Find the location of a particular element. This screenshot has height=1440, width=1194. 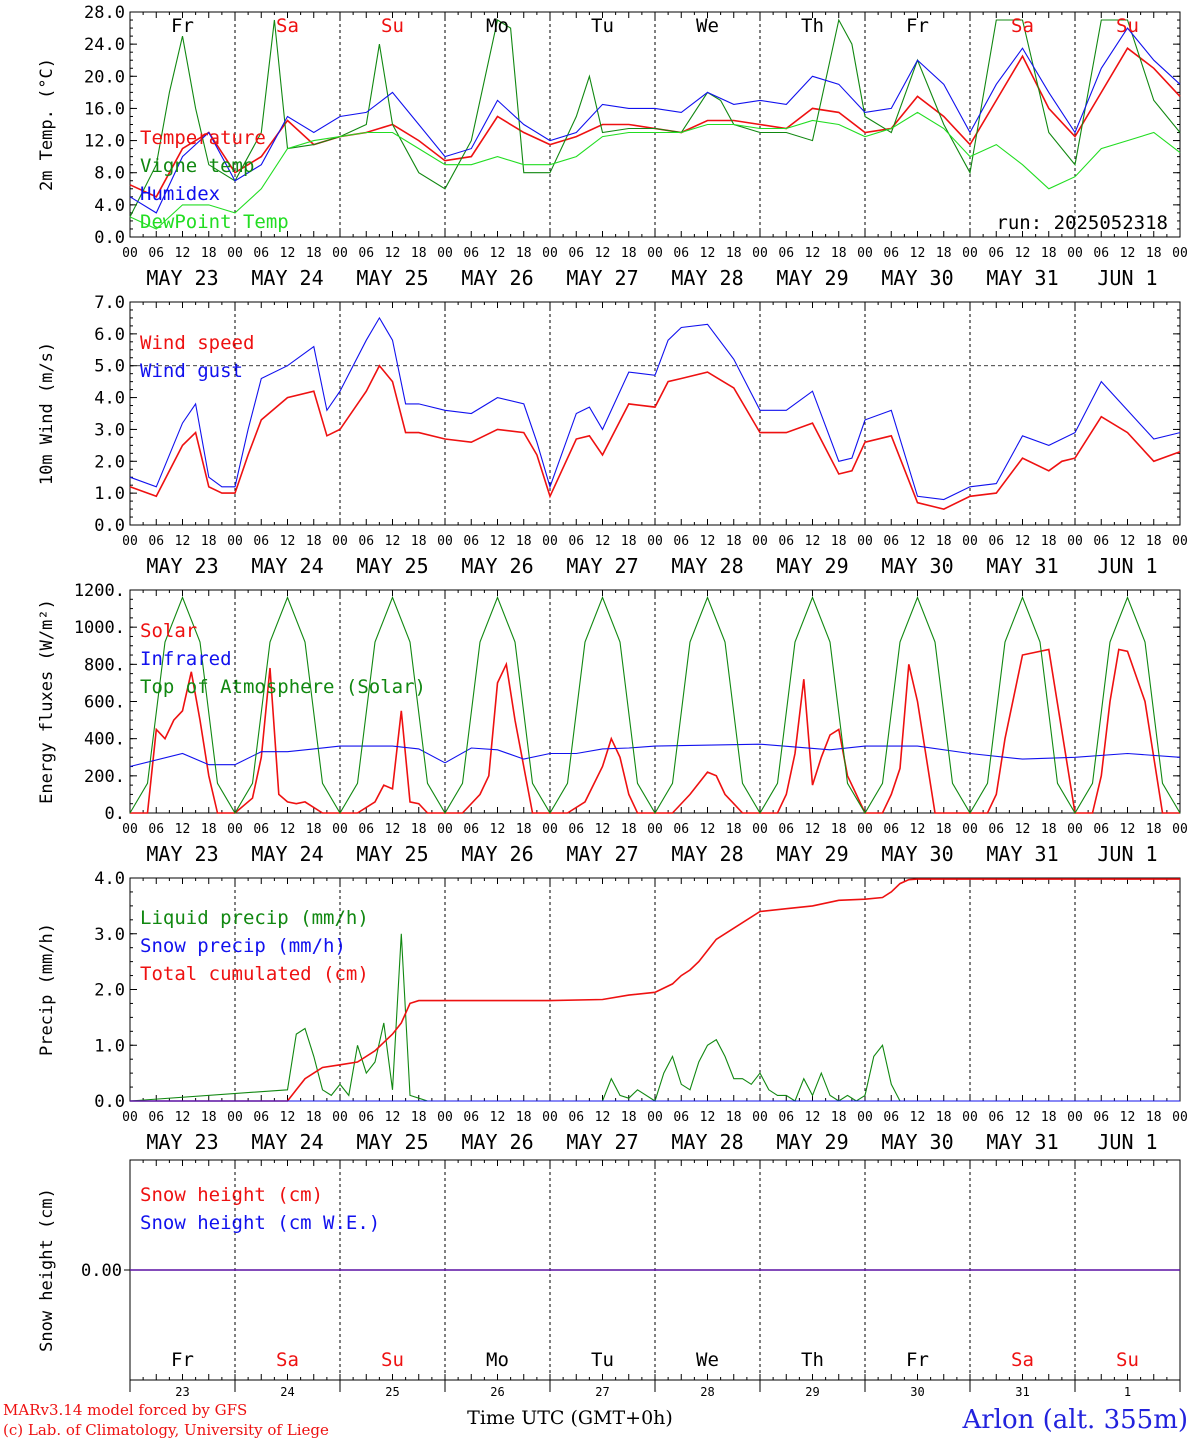

legend-entry: Infrared is located at coordinates (186, 659).